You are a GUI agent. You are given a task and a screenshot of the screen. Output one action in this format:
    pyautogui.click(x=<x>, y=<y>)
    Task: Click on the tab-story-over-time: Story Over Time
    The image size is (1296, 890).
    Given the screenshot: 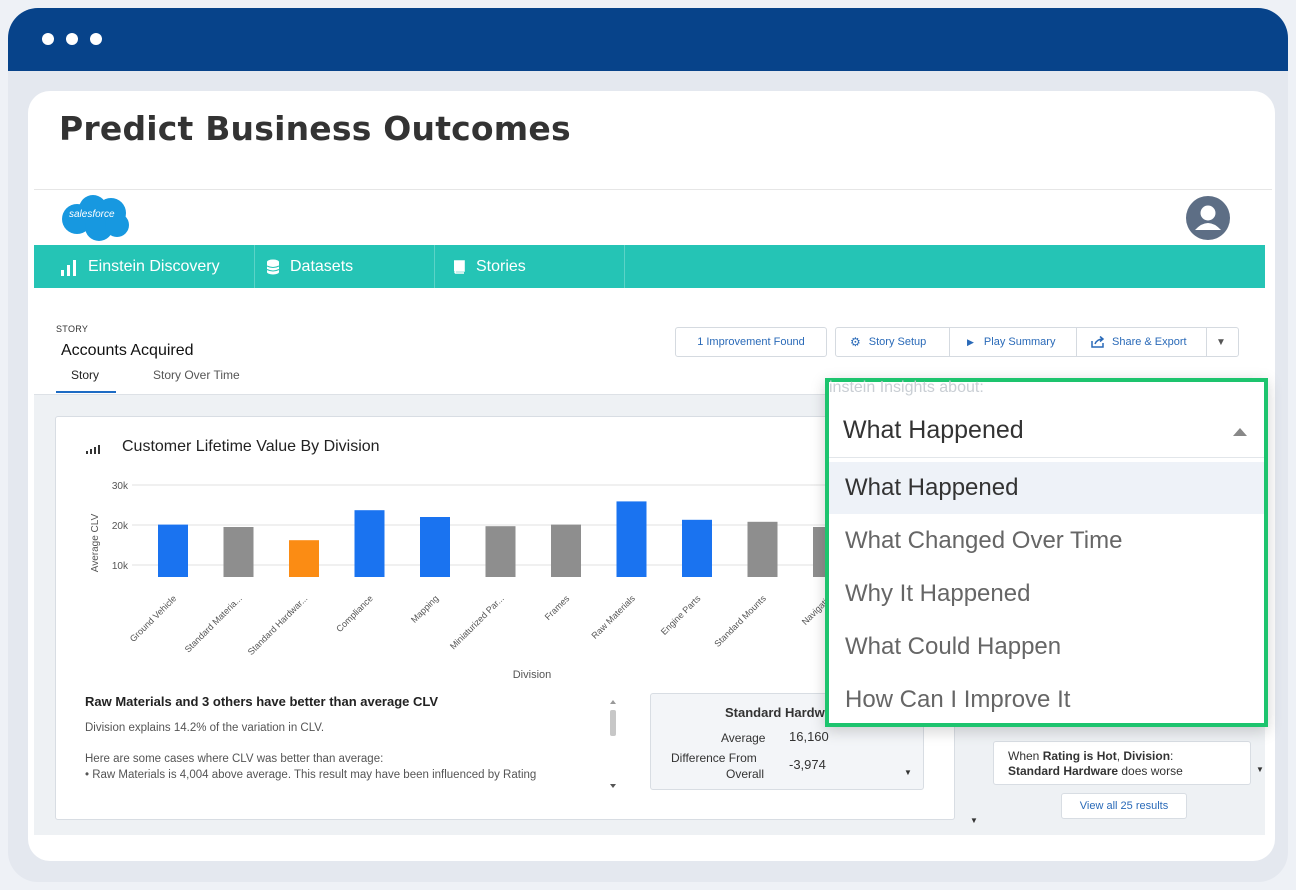 What is the action you would take?
    pyautogui.click(x=196, y=375)
    